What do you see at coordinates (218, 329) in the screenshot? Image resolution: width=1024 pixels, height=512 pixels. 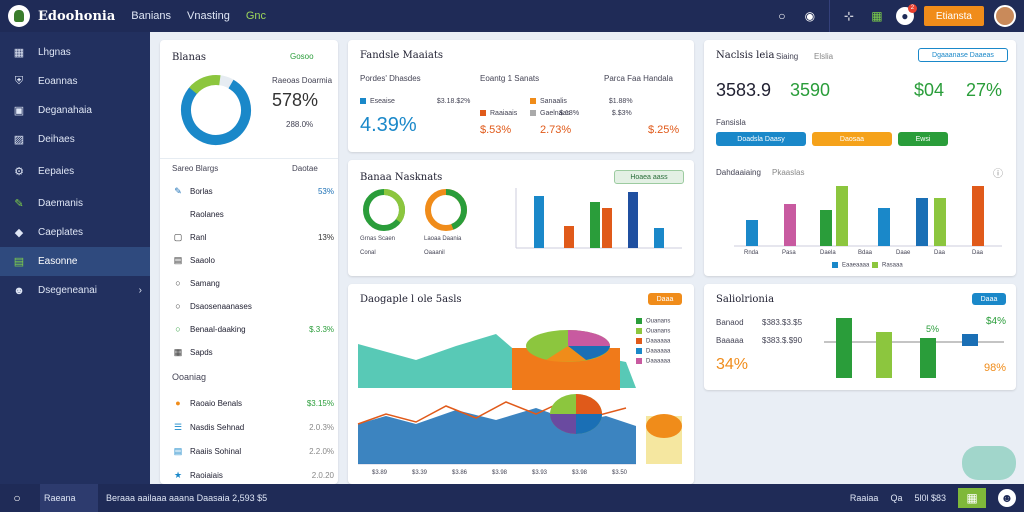 I see `list-item-label: Benaal-daaking` at bounding box center [218, 329].